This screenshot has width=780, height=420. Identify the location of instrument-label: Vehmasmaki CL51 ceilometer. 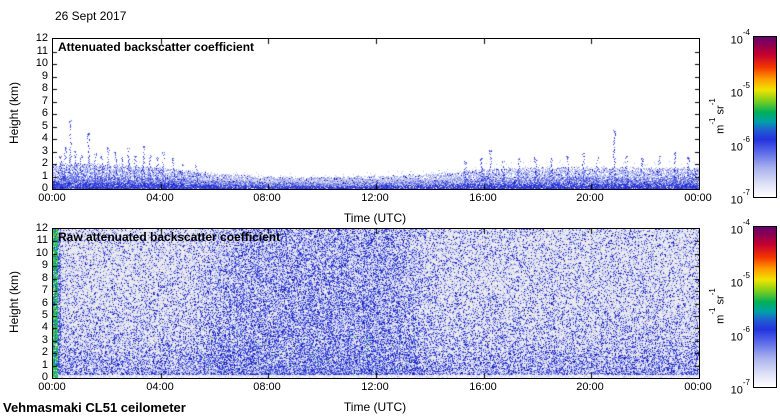
(94, 407).